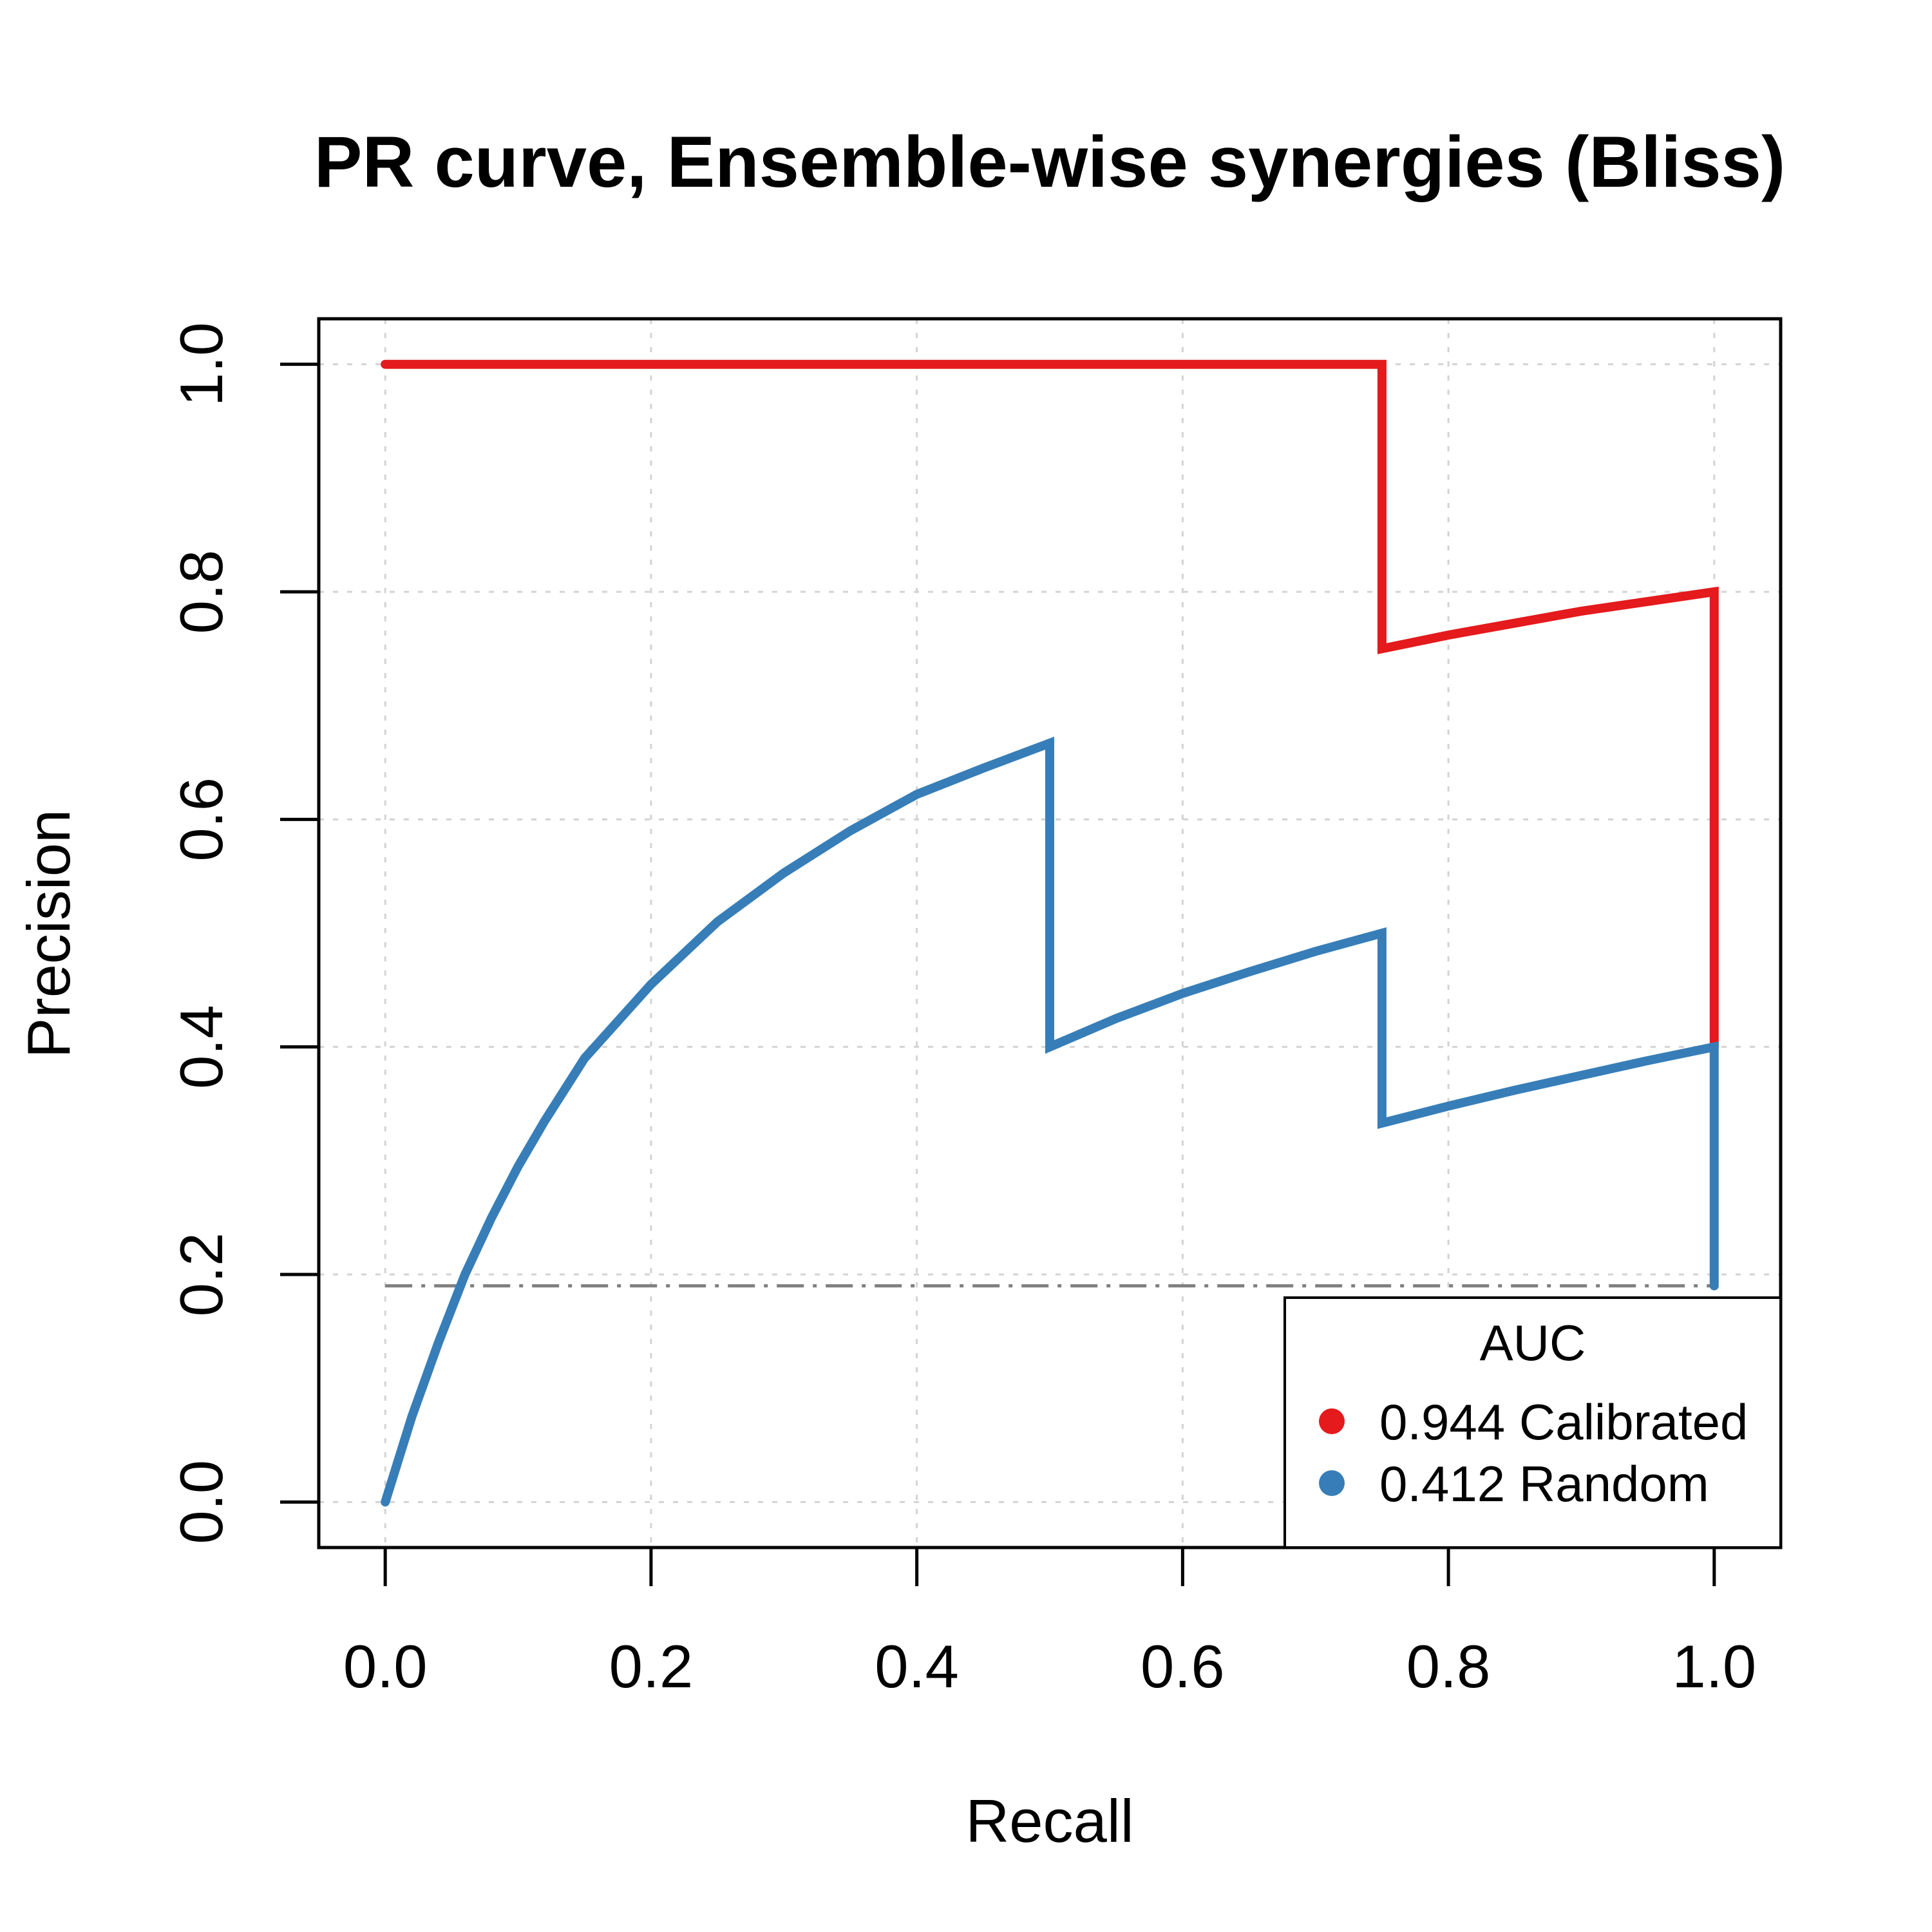 This screenshot has width=1932, height=1932. I want to click on legend-title: AUC, so click(1533, 1343).